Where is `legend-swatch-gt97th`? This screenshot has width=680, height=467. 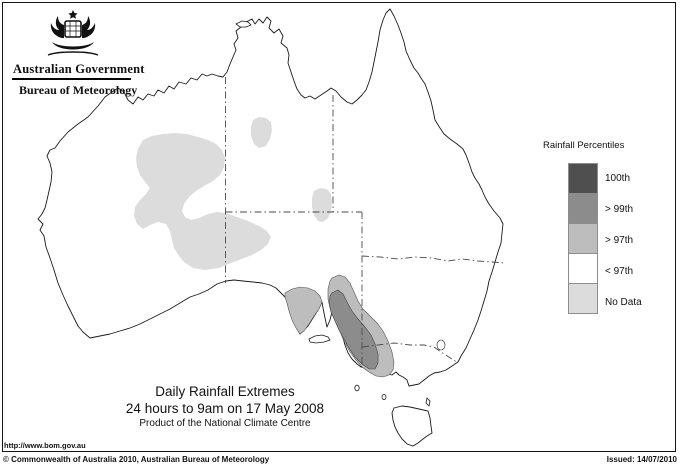
legend-swatch-gt97th is located at coordinates (583, 238).